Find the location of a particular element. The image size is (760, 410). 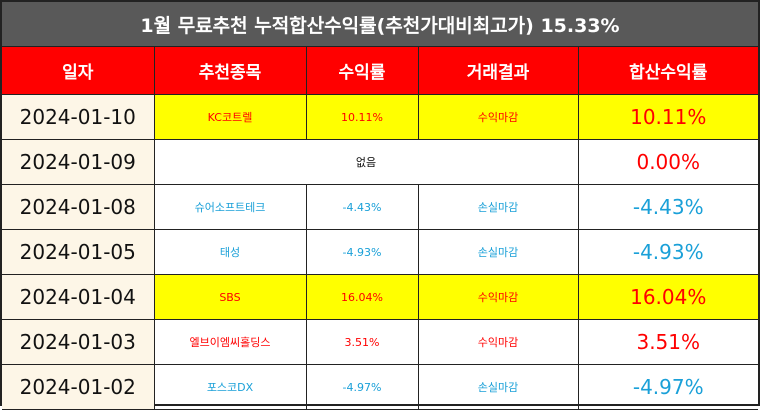

row-total: -4.93% is located at coordinates (667, 252).